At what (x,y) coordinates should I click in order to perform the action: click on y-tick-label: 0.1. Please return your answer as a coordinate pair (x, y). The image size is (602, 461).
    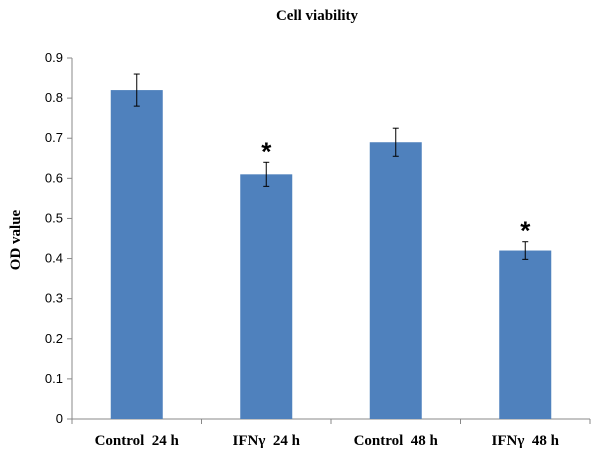
    Looking at the image, I should click on (54, 378).